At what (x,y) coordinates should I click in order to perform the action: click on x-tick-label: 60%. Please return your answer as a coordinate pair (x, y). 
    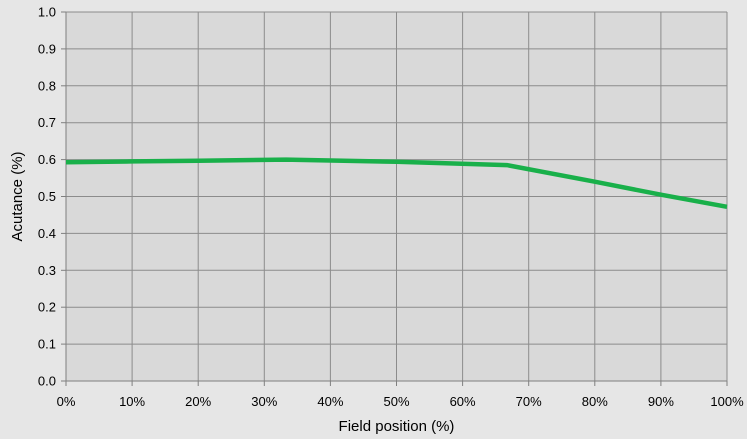
    Looking at the image, I should click on (463, 401).